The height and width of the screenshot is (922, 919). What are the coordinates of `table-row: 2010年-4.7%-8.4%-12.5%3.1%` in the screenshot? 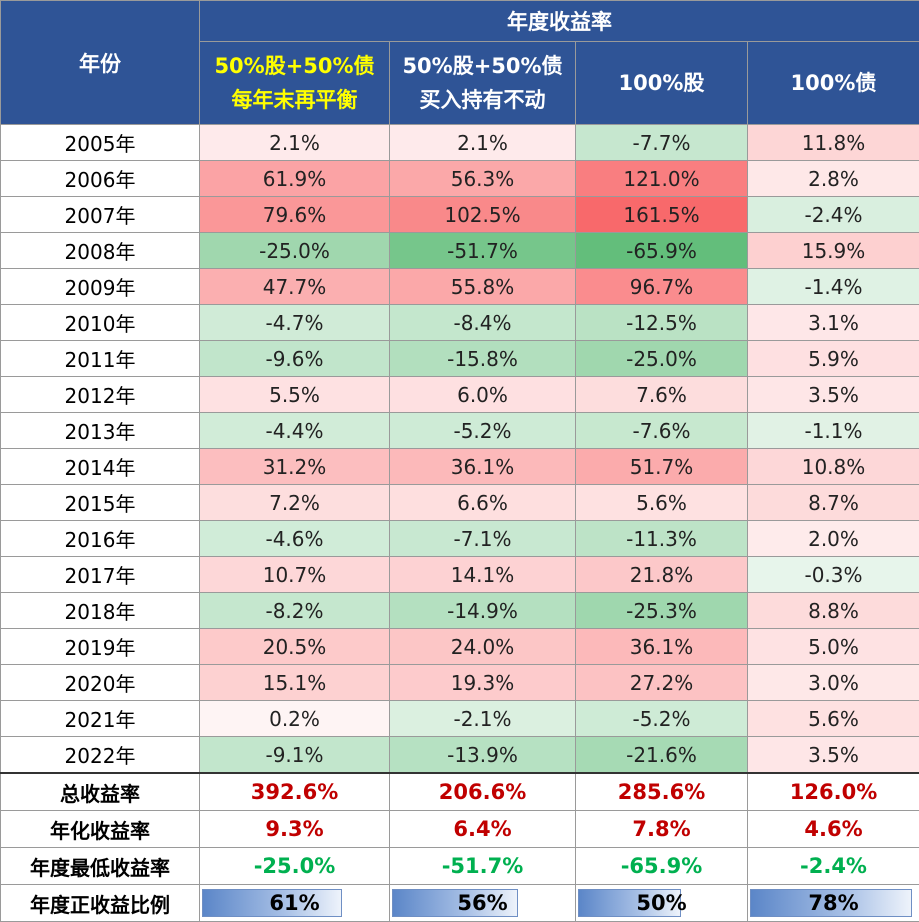 It's located at (460, 323).